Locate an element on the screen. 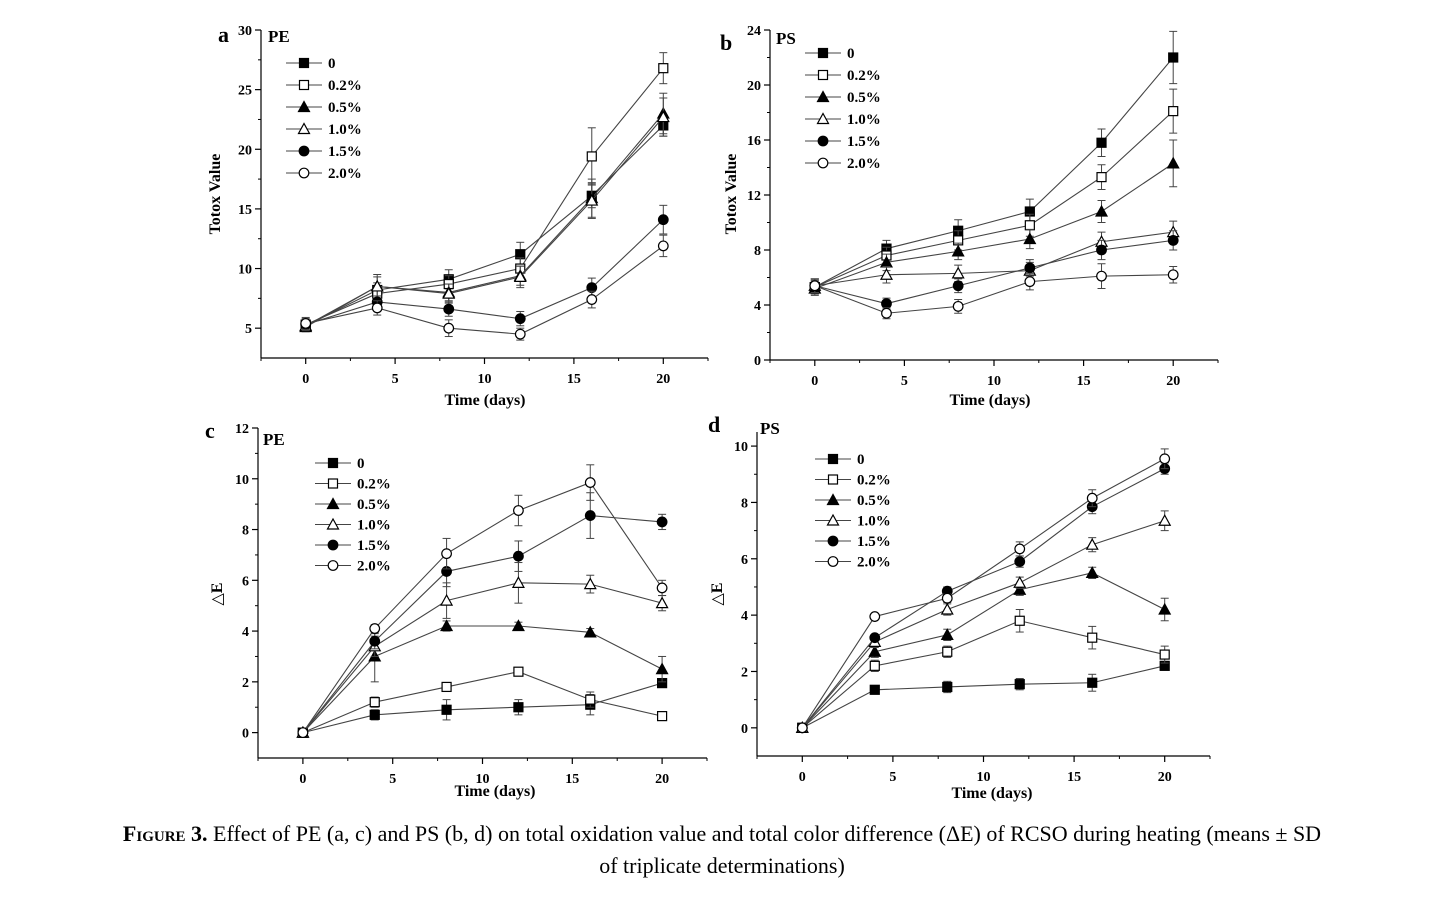 Image resolution: width=1444 pixels, height=900 pixels. x-tick-label: 20 is located at coordinates (662, 779).